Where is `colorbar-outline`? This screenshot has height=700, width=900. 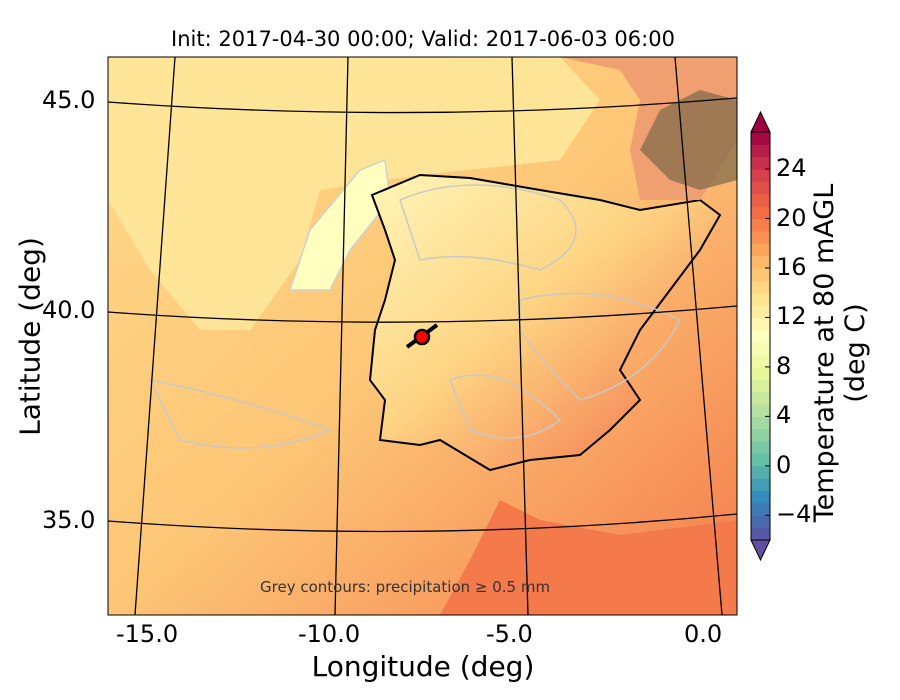 colorbar-outline is located at coordinates (760, 336).